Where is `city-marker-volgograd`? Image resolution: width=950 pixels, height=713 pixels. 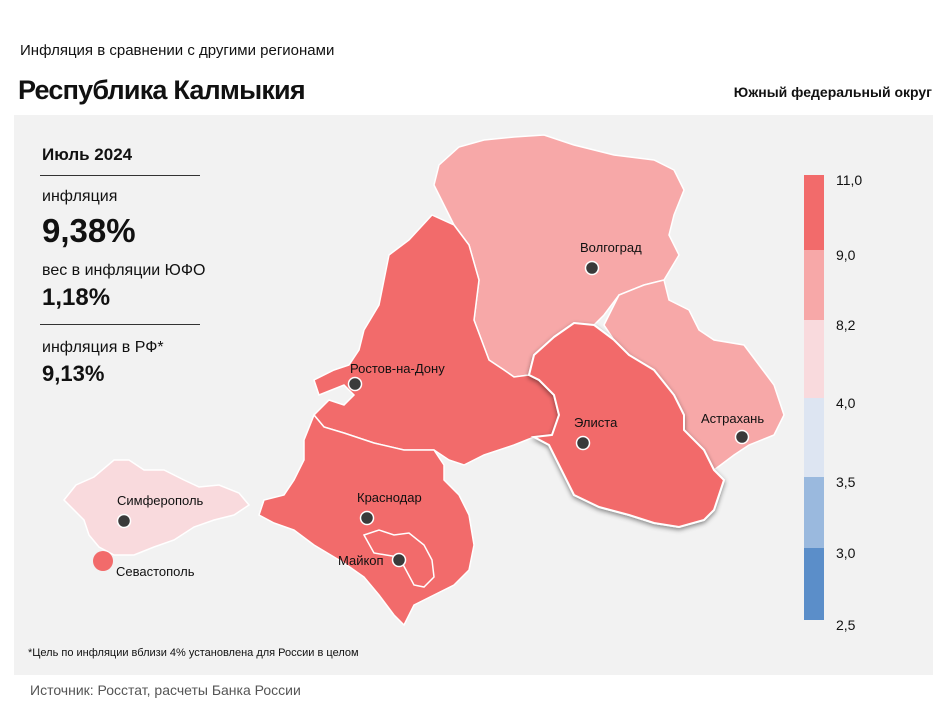
city-marker-volgograd is located at coordinates (592, 268).